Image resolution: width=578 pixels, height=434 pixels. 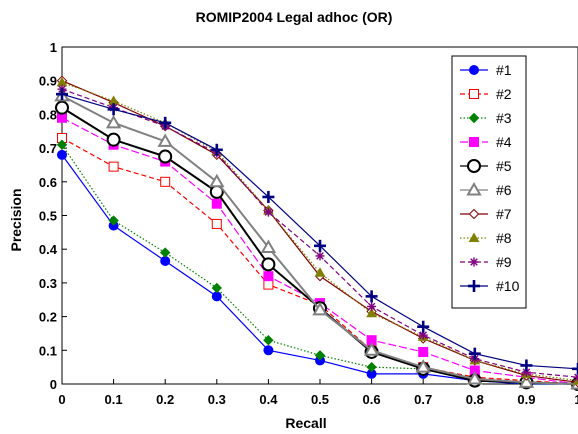 I want to click on legend-item-2-marker-shape, so click(x=474, y=94).